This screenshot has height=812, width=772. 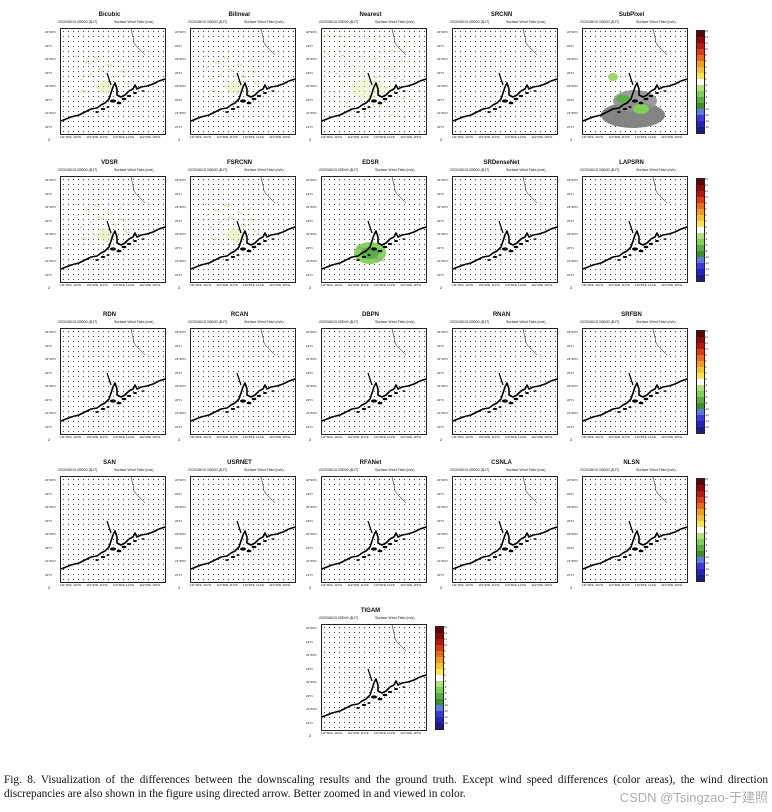 What do you see at coordinates (243, 229) in the screenshot?
I see `wind-field-map` at bounding box center [243, 229].